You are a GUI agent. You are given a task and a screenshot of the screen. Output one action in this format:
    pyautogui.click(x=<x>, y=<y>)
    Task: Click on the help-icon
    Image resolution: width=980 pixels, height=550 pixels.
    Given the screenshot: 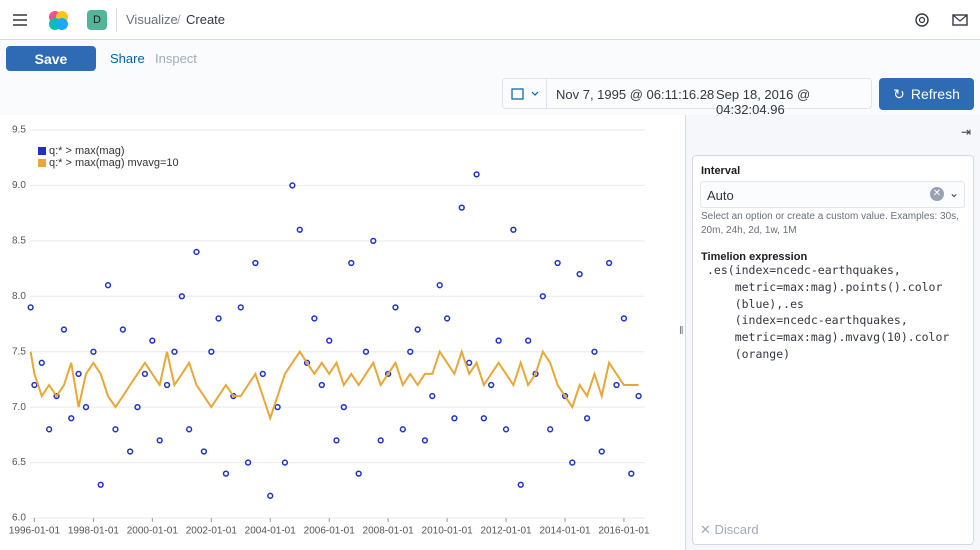 What is the action you would take?
    pyautogui.click(x=922, y=20)
    